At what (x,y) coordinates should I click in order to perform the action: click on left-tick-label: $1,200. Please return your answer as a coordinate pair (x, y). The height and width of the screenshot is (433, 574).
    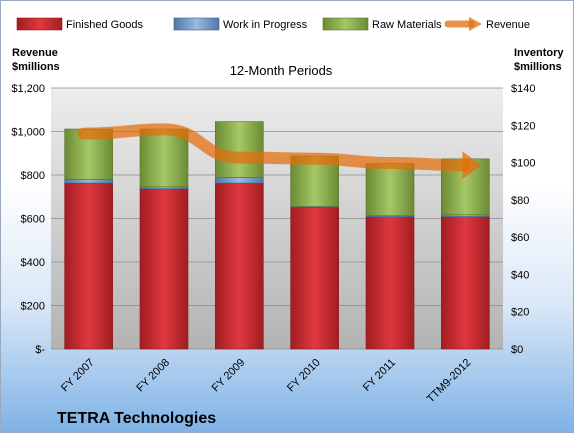
    Looking at the image, I should click on (28, 89).